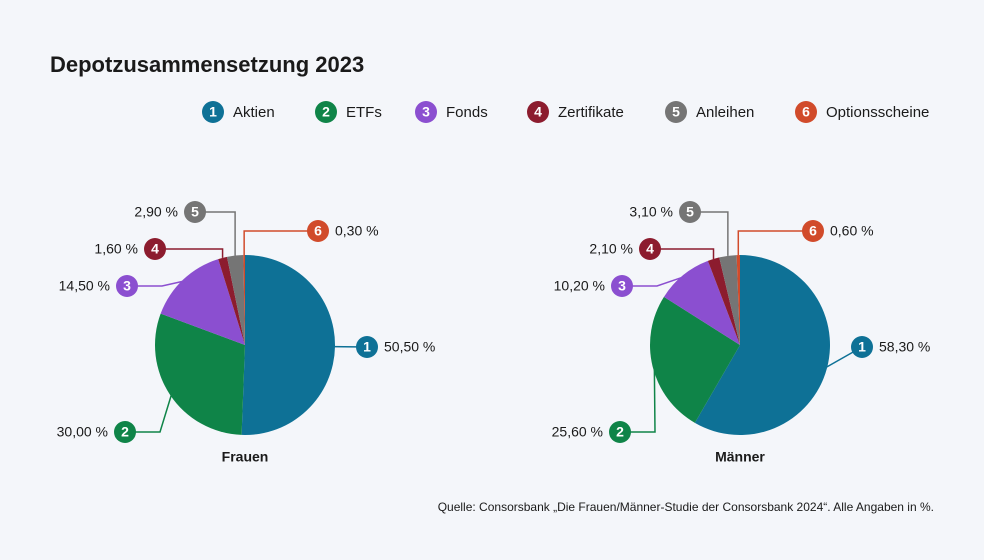 This screenshot has width=984, height=560. I want to click on value-label: 0,60 %, so click(852, 231).